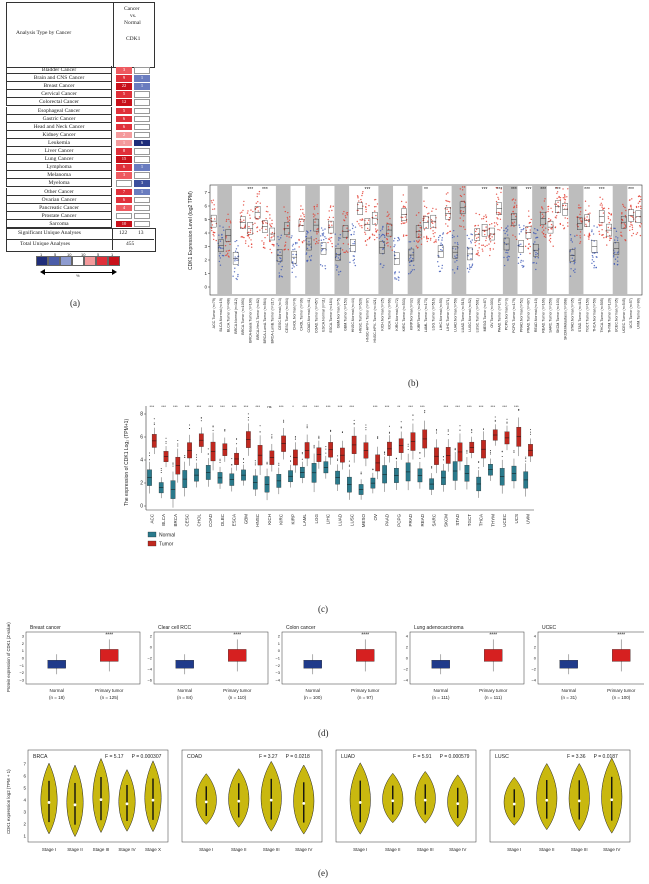  What do you see at coordinates (59, 78) in the screenshot?
I see `cancer-type-label: Brain and CNS Cancer` at bounding box center [59, 78].